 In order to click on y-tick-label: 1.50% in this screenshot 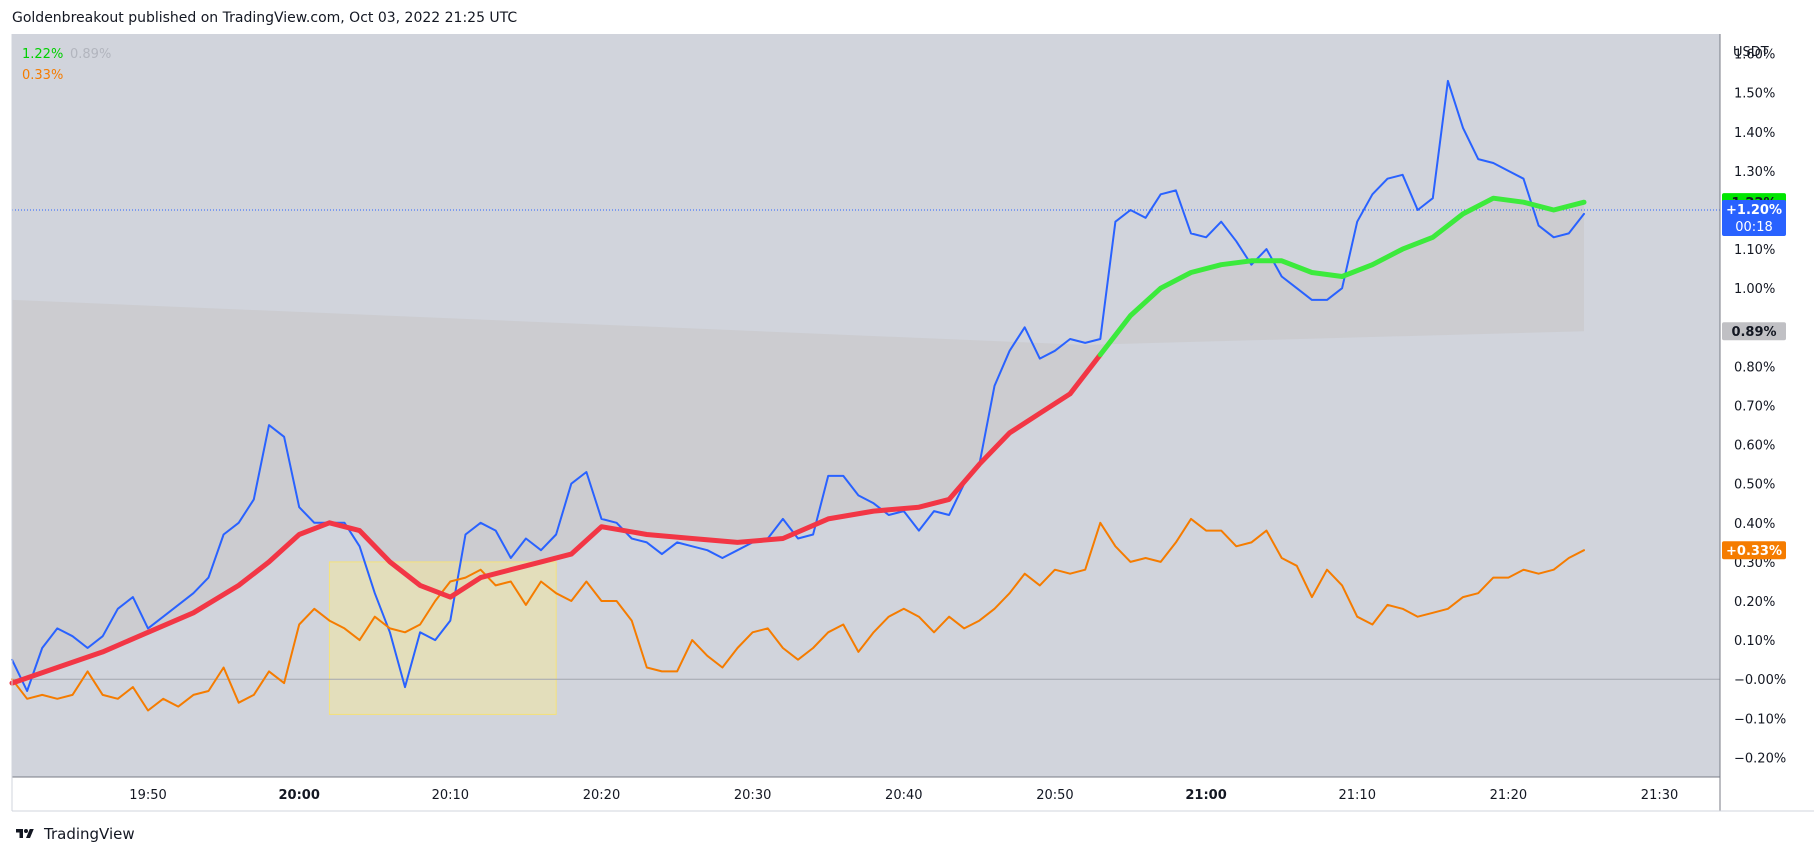, I will do `click(1754, 94)`.